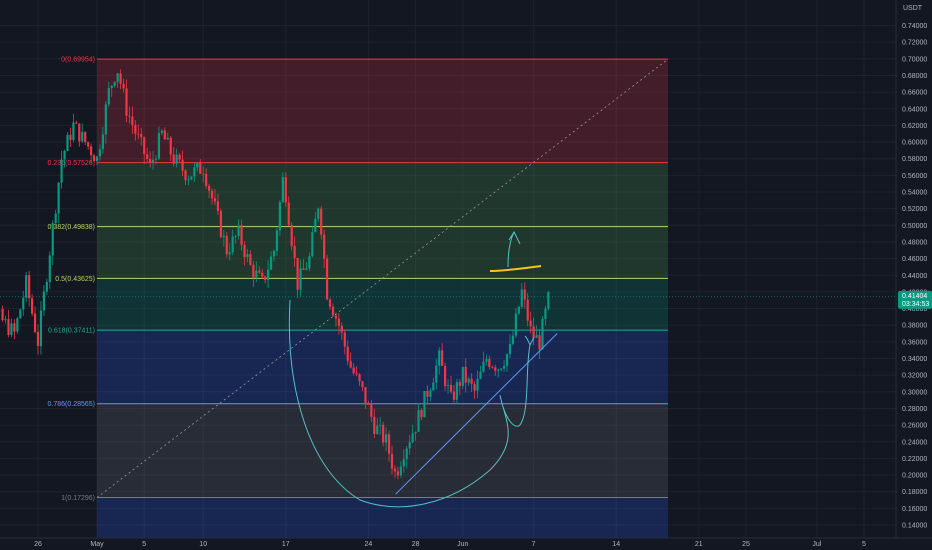  What do you see at coordinates (914, 59) in the screenshot?
I see `price-tick-label: 0.70000` at bounding box center [914, 59].